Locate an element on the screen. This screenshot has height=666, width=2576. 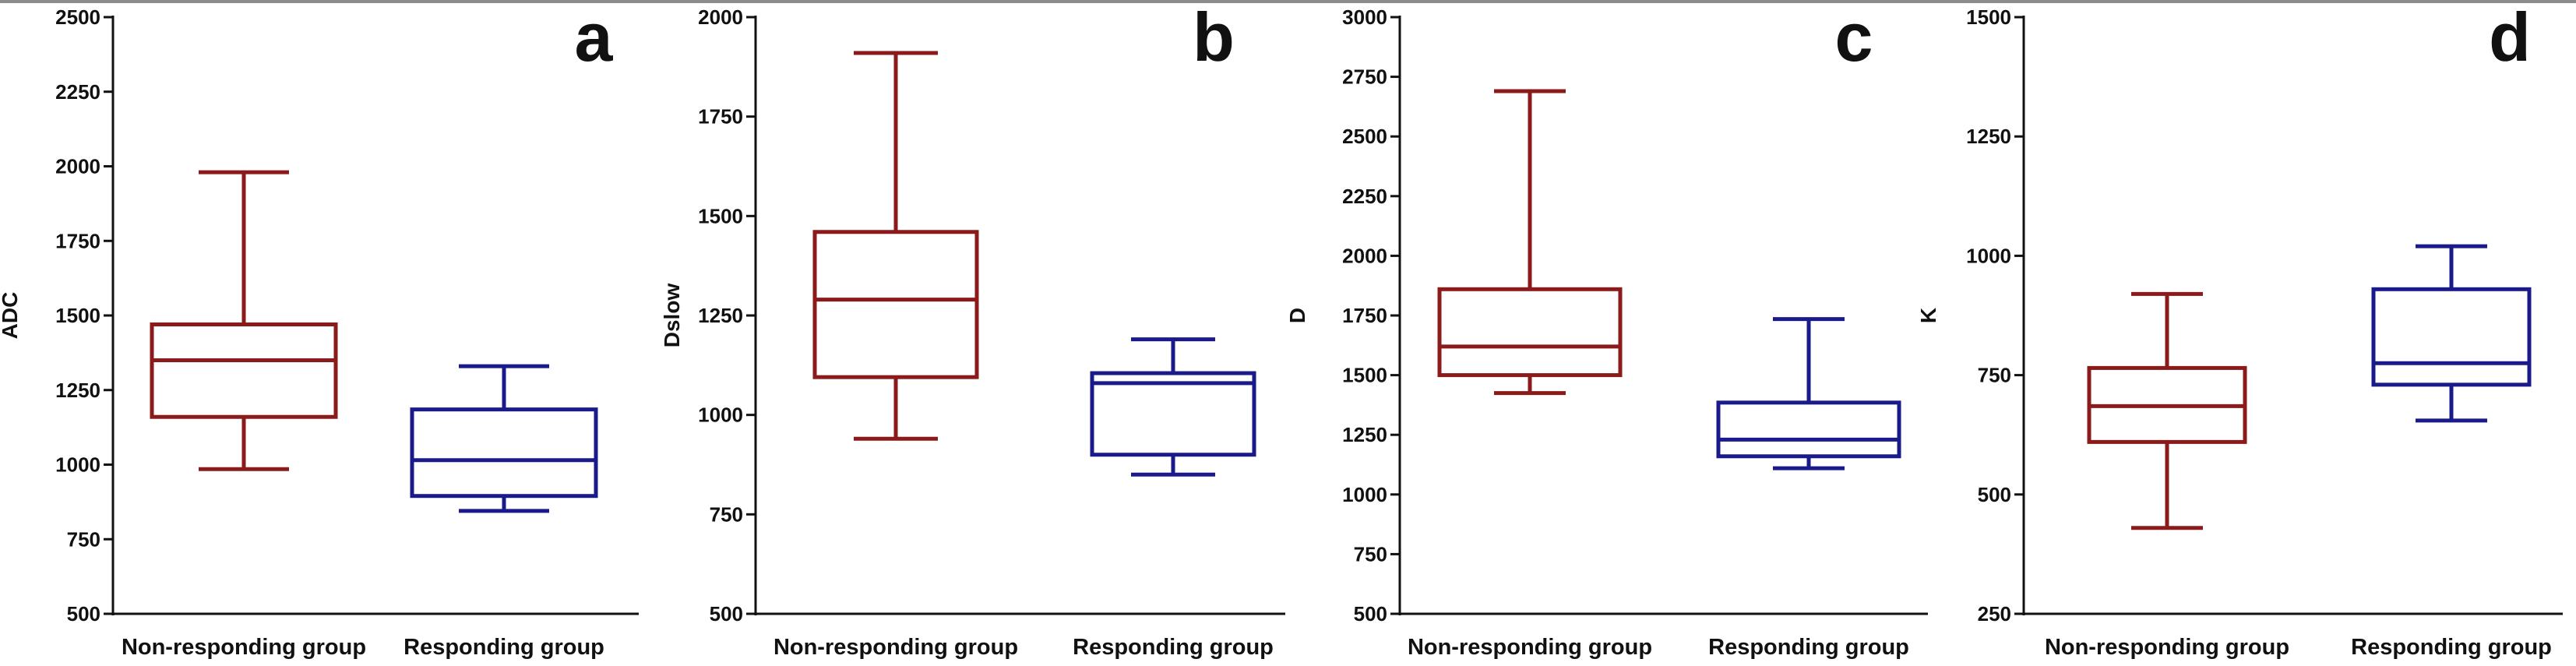
y-tick-label: 3000 is located at coordinates (1364, 17).